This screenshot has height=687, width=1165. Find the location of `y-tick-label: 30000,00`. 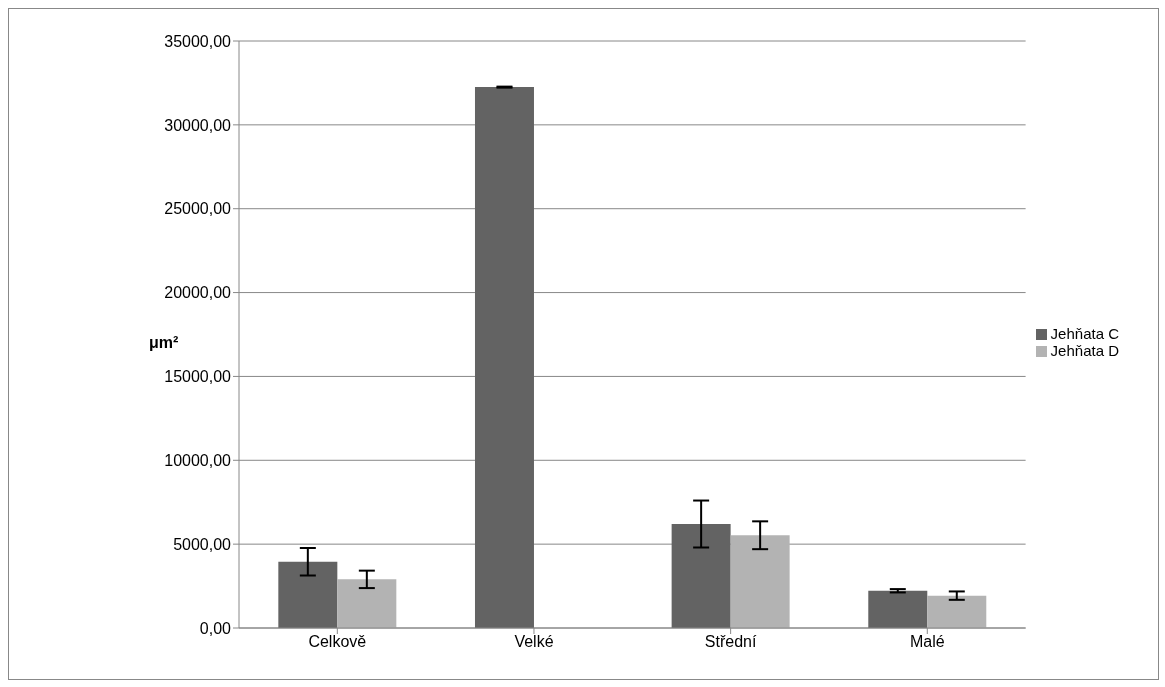

y-tick-label: 30000,00 is located at coordinates (198, 125).